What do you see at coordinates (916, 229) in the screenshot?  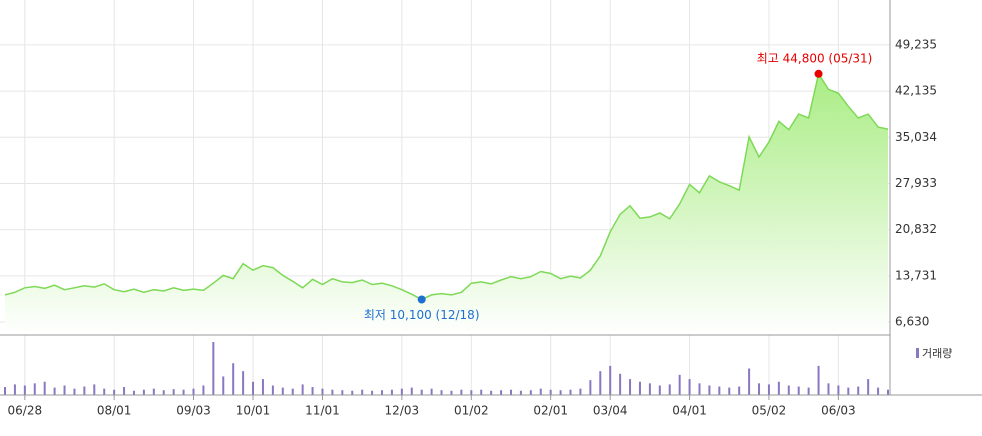 I see `y-tick-label: 20,832` at bounding box center [916, 229].